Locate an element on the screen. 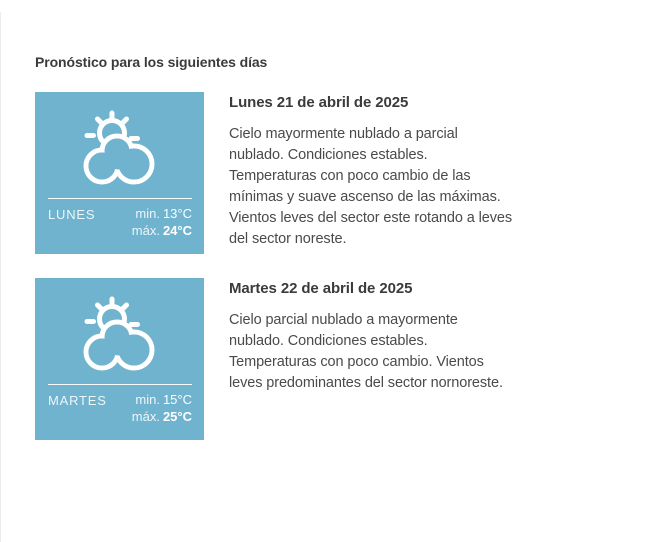  max-temperature: máx. 24°C is located at coordinates (161, 230).